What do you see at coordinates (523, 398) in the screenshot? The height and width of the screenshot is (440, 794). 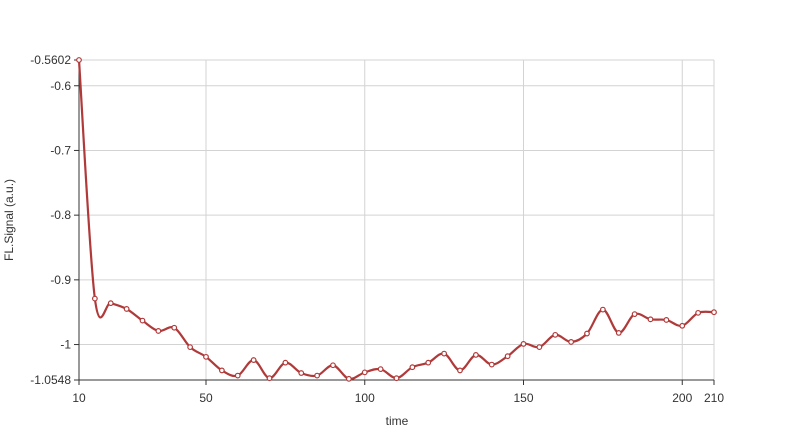 I see `x-tick-label: 150` at bounding box center [523, 398].